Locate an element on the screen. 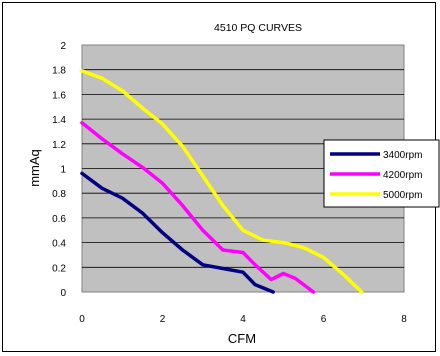 The height and width of the screenshot is (356, 440). y-tick-label: 0.6 is located at coordinates (59, 219).